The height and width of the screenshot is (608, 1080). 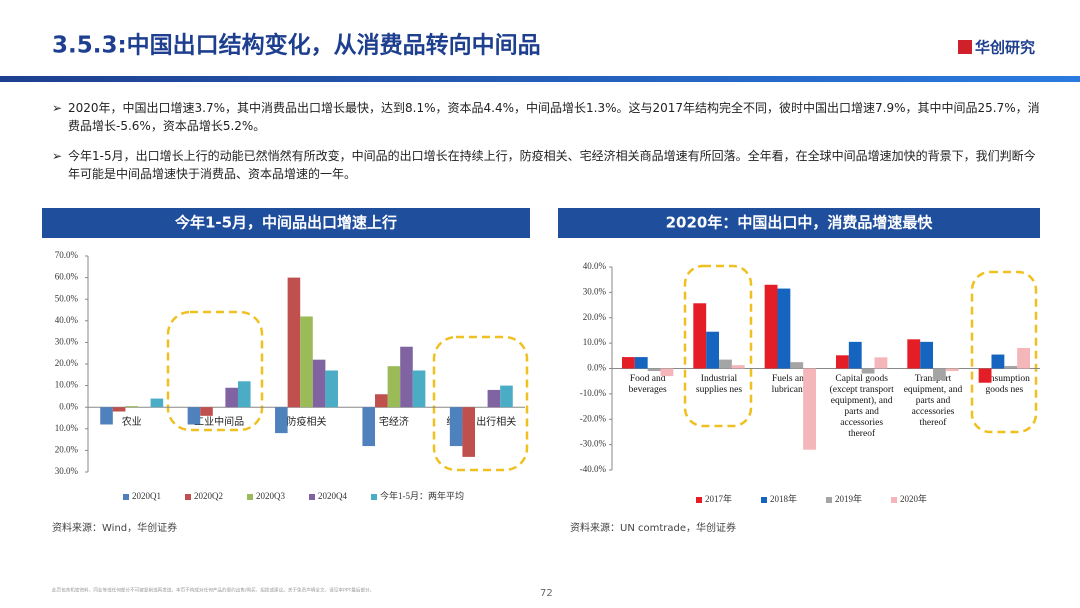 What do you see at coordinates (593, 444) in the screenshot?
I see `y-tick-label: -30.0%` at bounding box center [593, 444].